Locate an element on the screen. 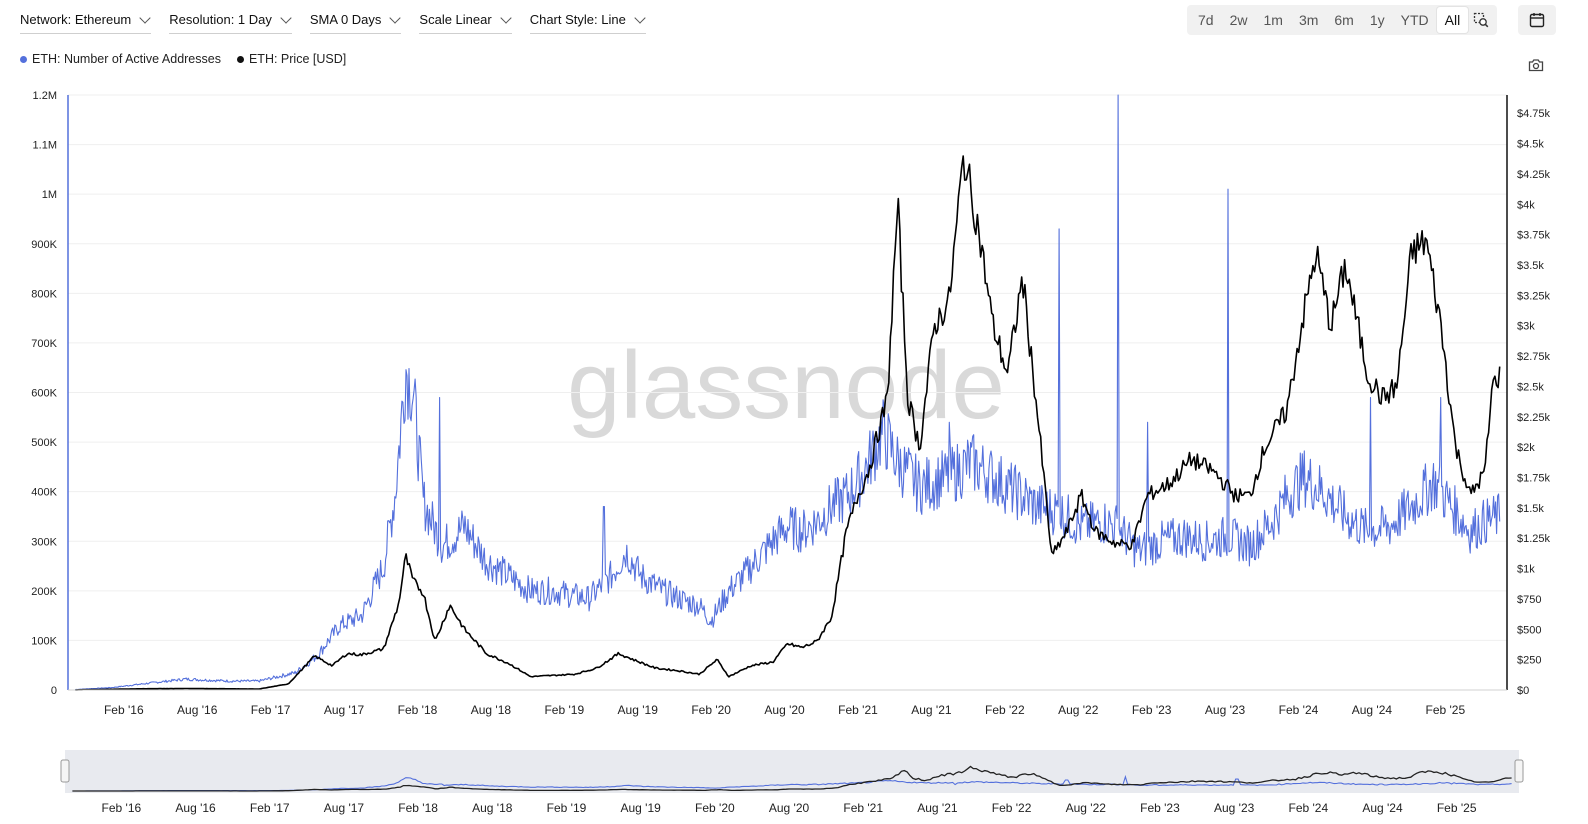 This screenshot has height=824, width=1588. y-right-tick-label: $1.75k is located at coordinates (1534, 479).